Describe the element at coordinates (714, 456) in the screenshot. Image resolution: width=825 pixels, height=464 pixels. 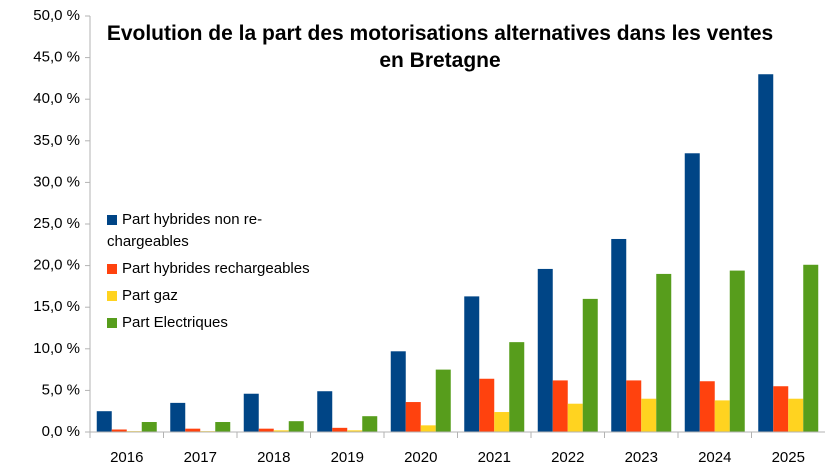
I see `x-tick-label: 2024` at that location.